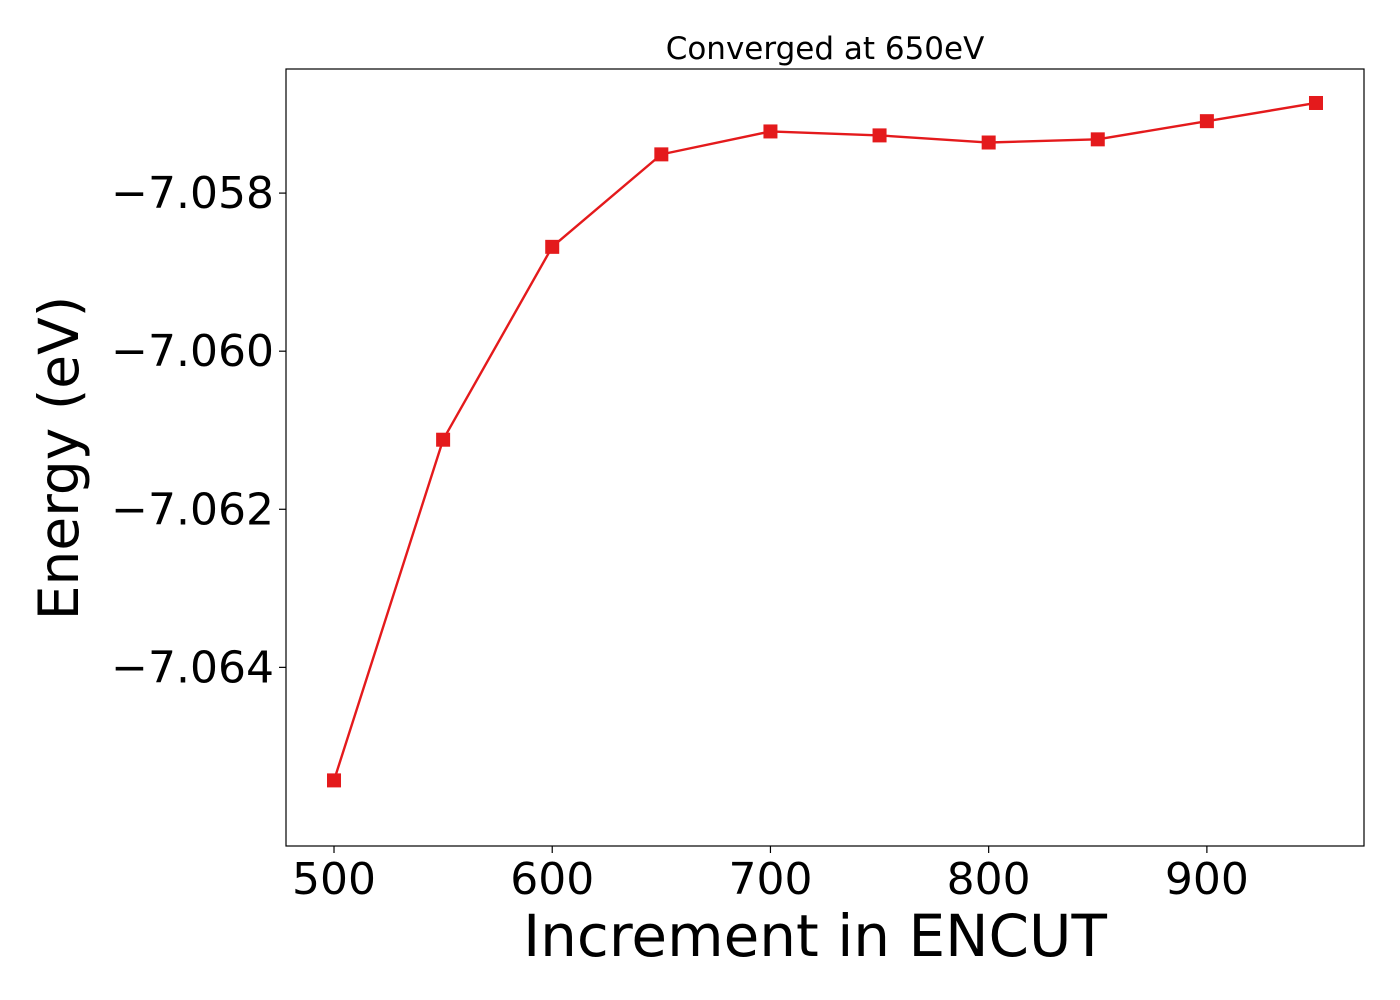  I want to click on y-tick-label: −7.058, so click(192, 193).